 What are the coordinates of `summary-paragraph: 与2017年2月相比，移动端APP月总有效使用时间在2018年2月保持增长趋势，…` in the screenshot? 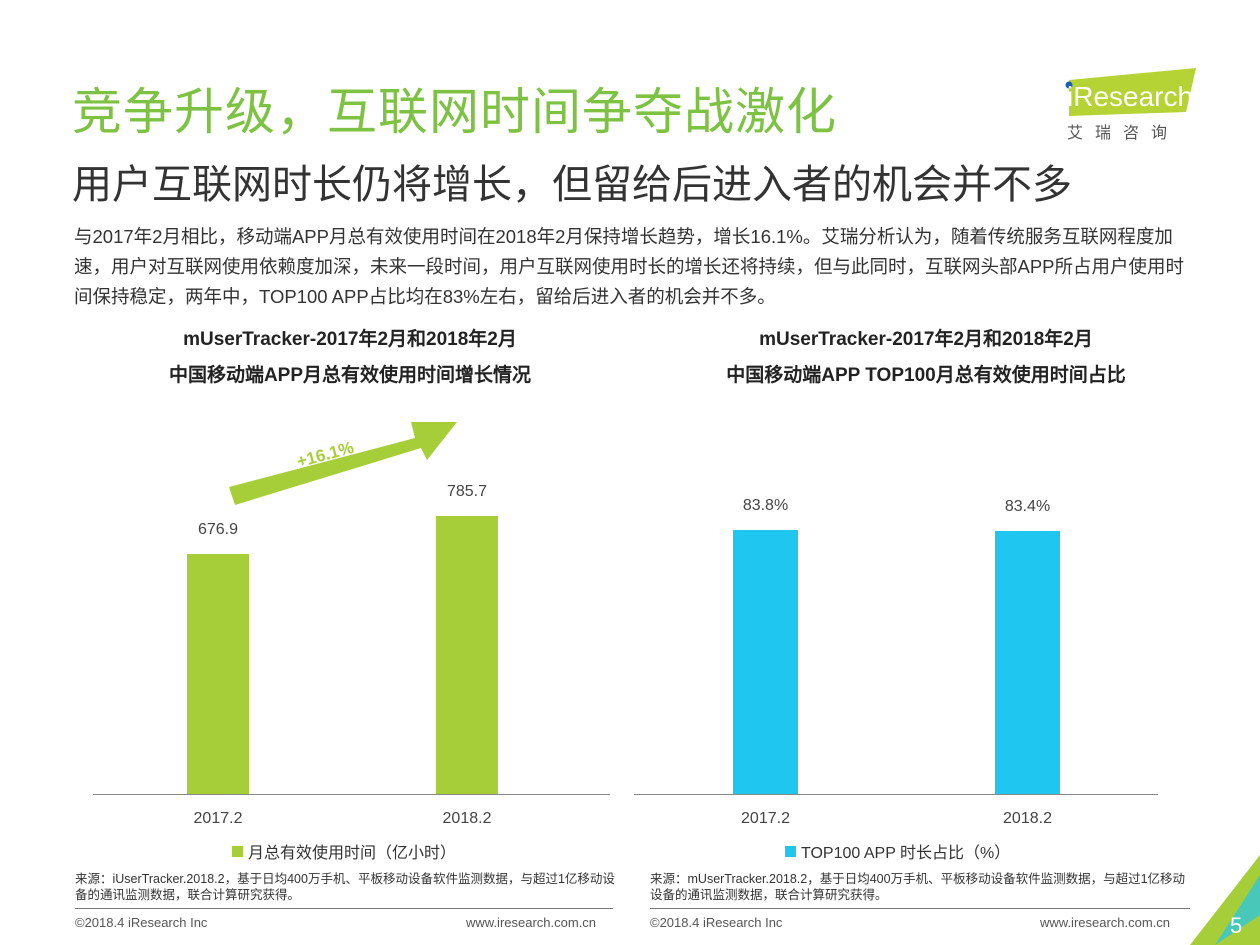 It's located at (629, 266).